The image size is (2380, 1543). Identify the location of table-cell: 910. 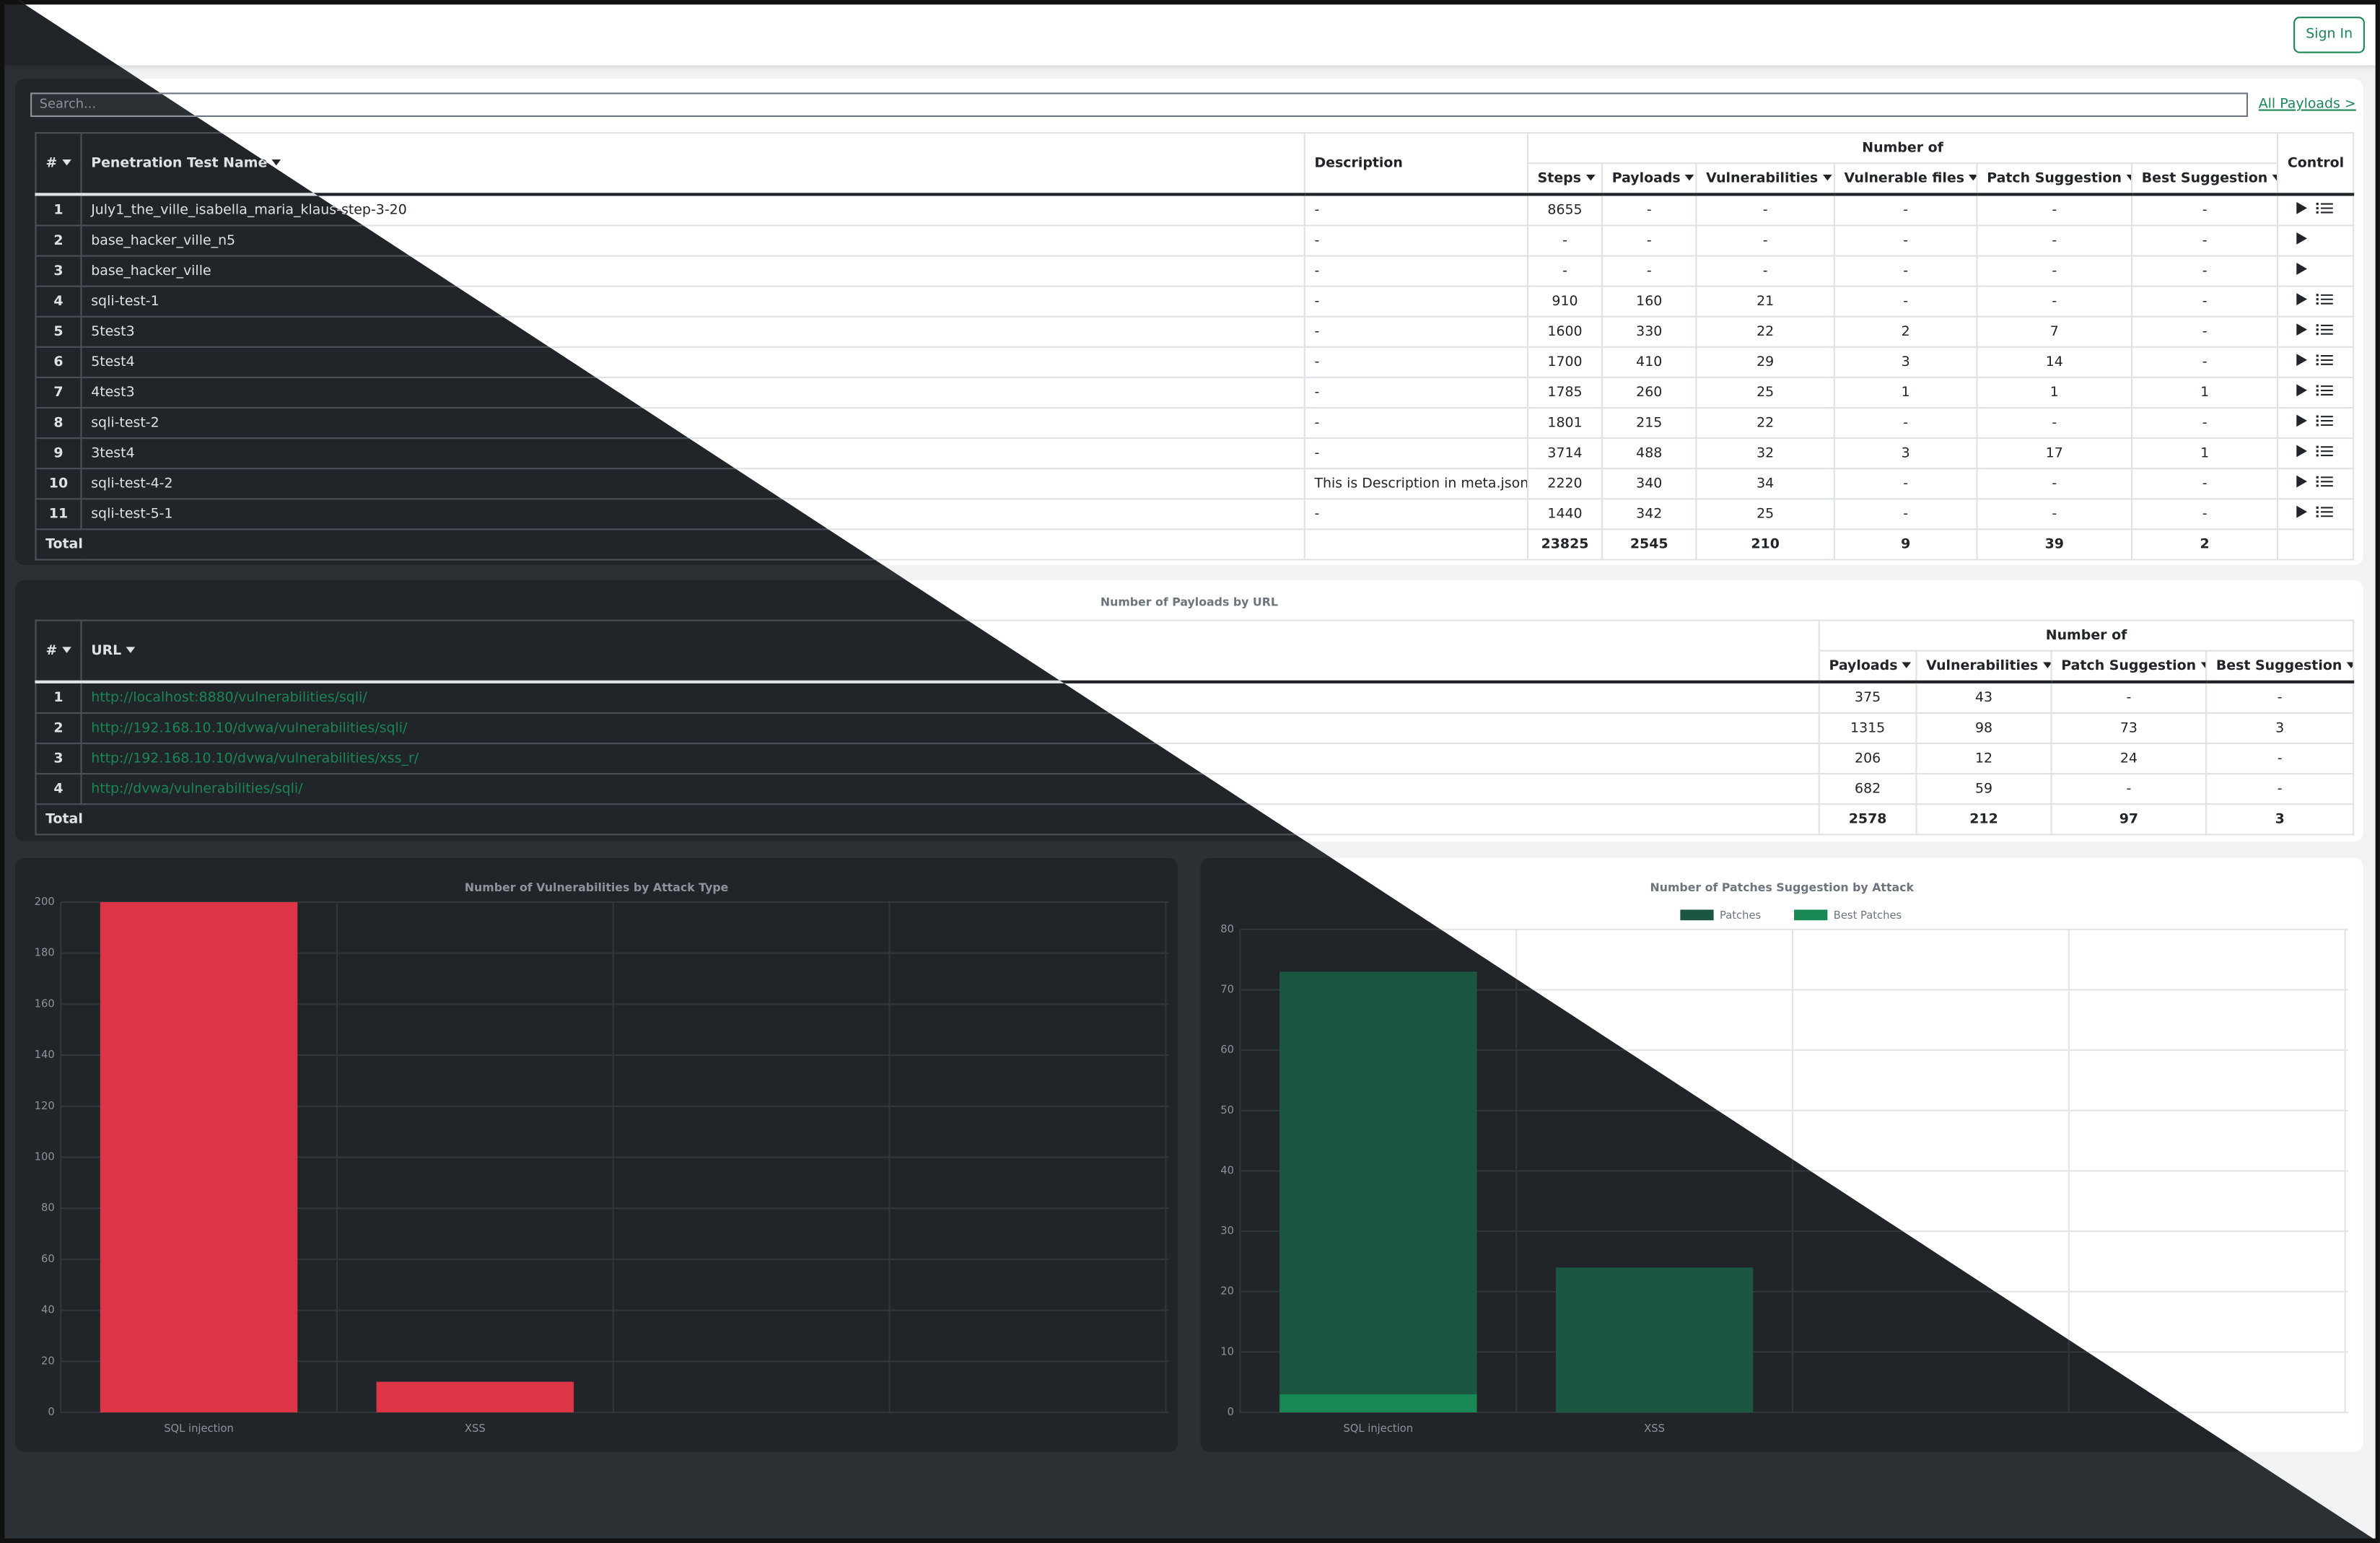
(1565, 301).